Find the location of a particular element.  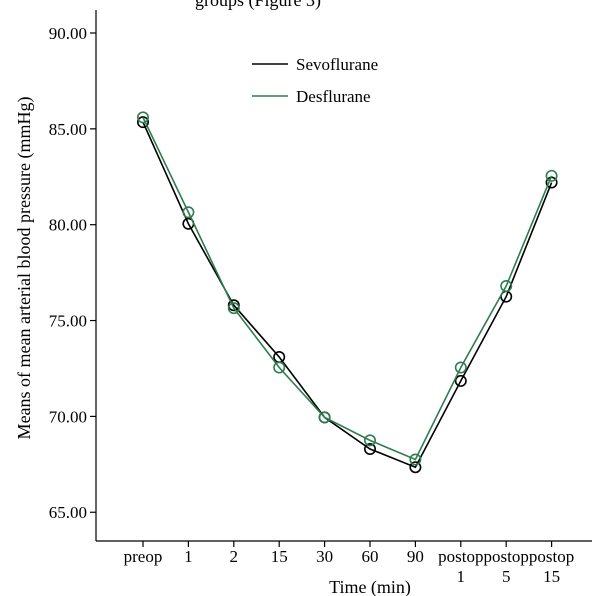

legend: Sevoflurane Desflurane is located at coordinates (315, 80).